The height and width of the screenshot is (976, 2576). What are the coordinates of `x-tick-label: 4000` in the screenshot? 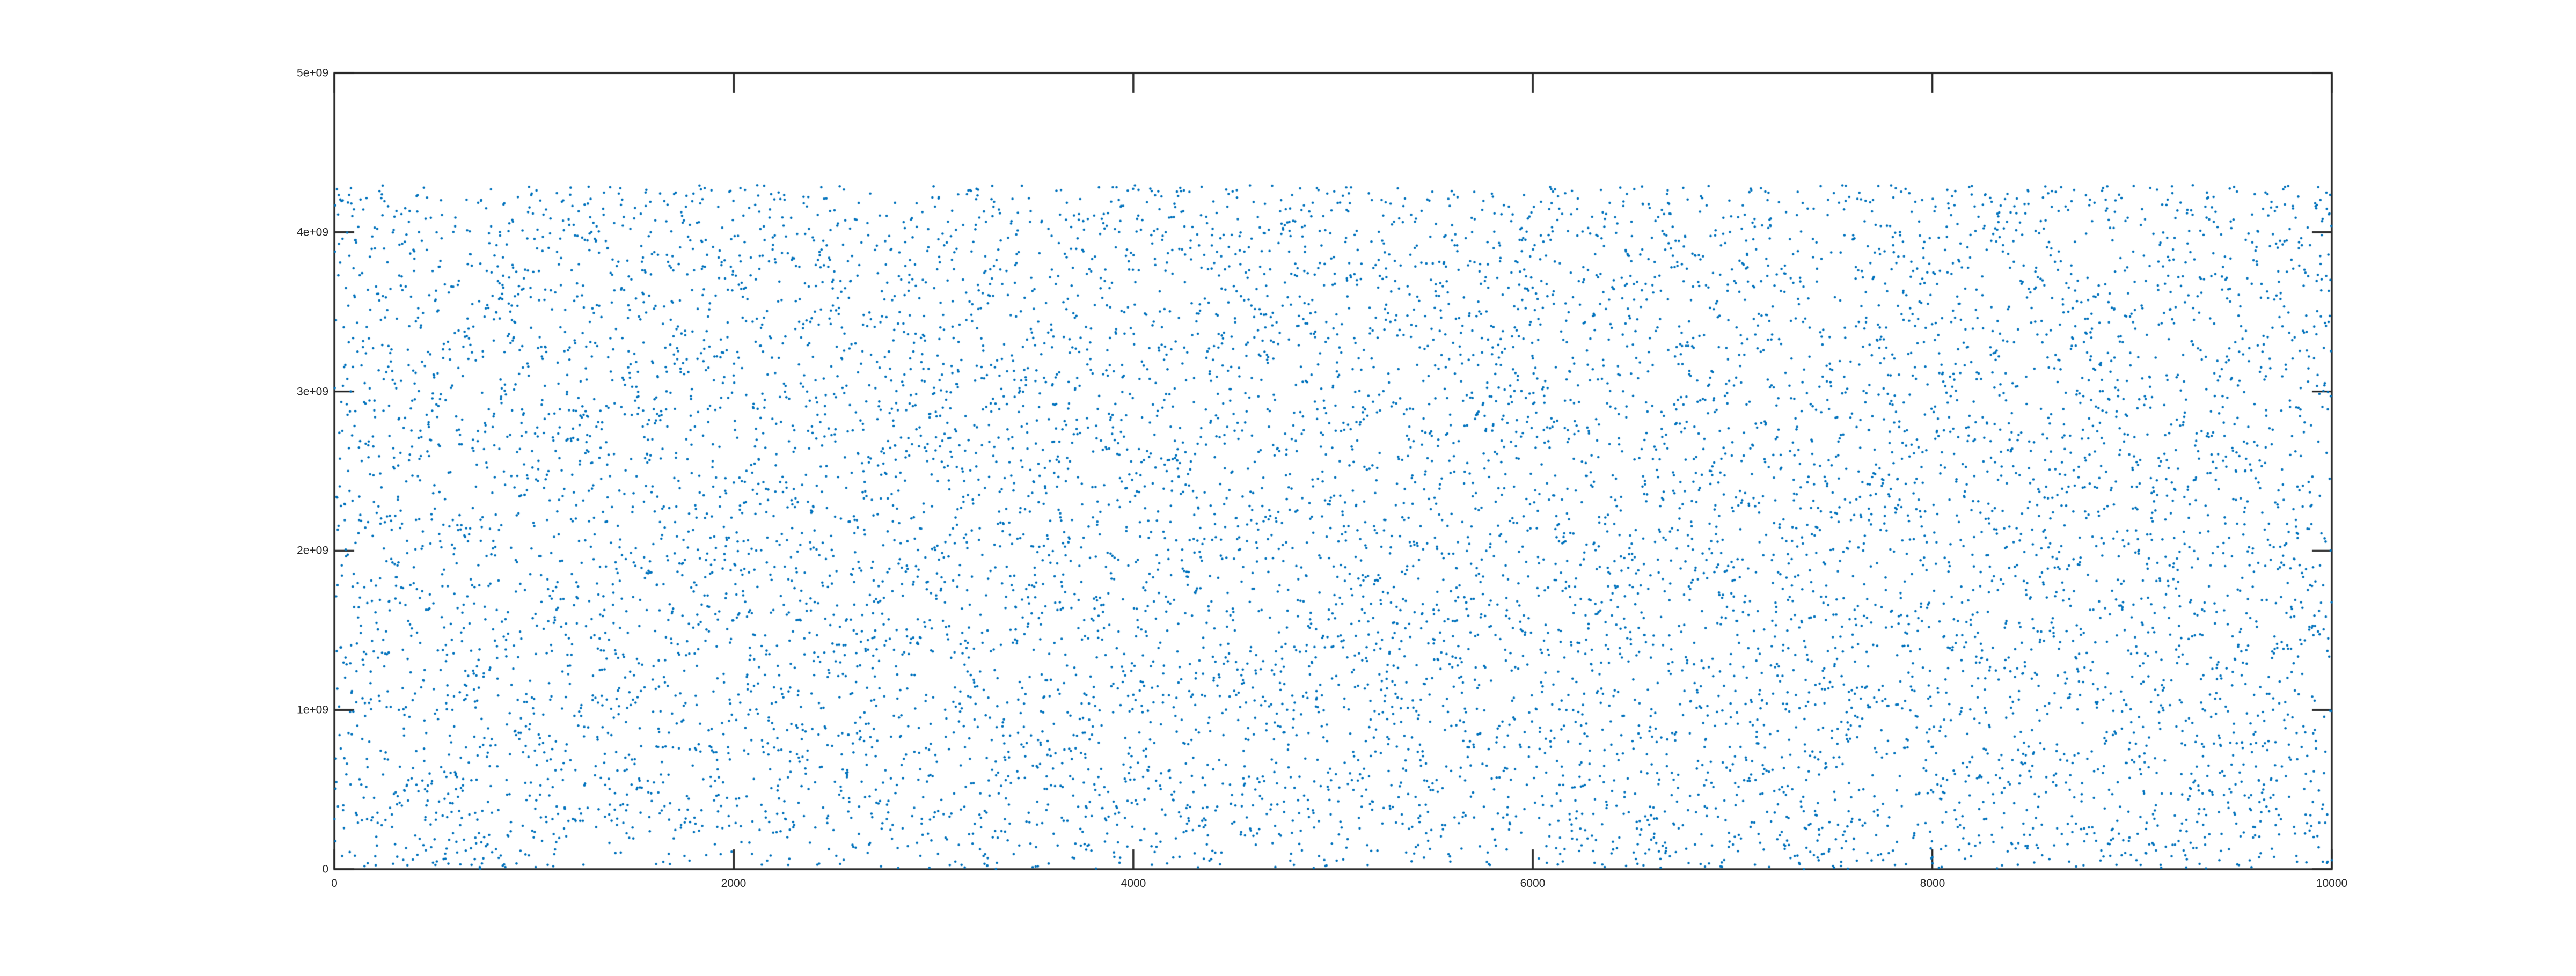 It's located at (1133, 884).